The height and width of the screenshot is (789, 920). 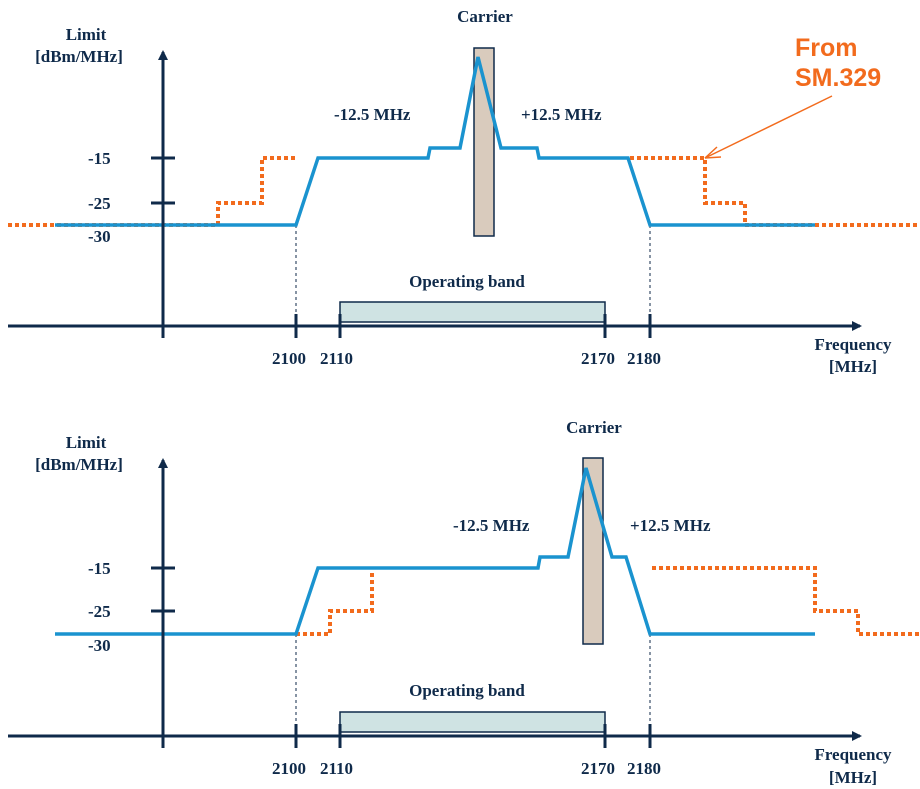 I want to click on annotation-line1: From, so click(x=826, y=48).